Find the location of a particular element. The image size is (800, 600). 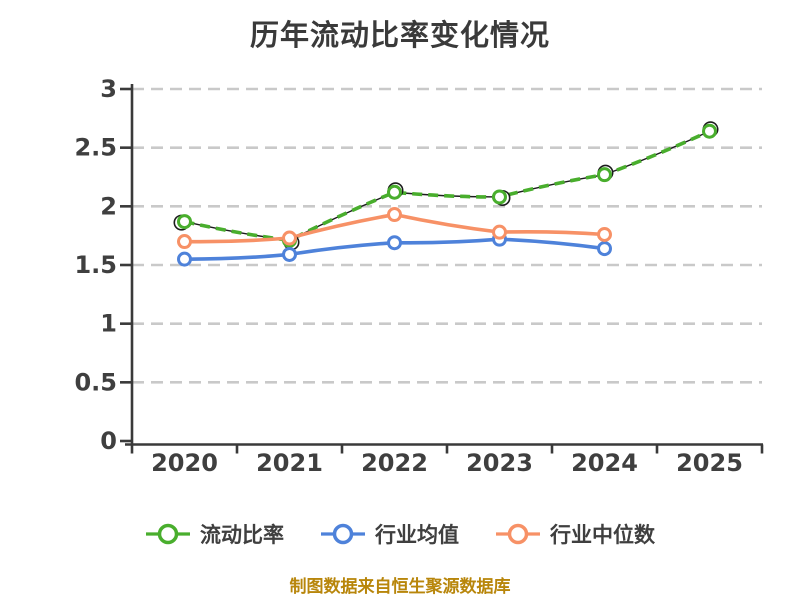

legend-marker-industry-median-icon is located at coordinates (518, 534).